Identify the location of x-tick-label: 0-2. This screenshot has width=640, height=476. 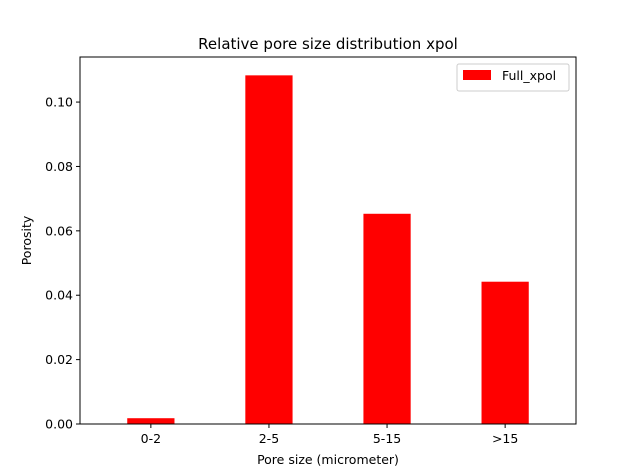
(151, 438).